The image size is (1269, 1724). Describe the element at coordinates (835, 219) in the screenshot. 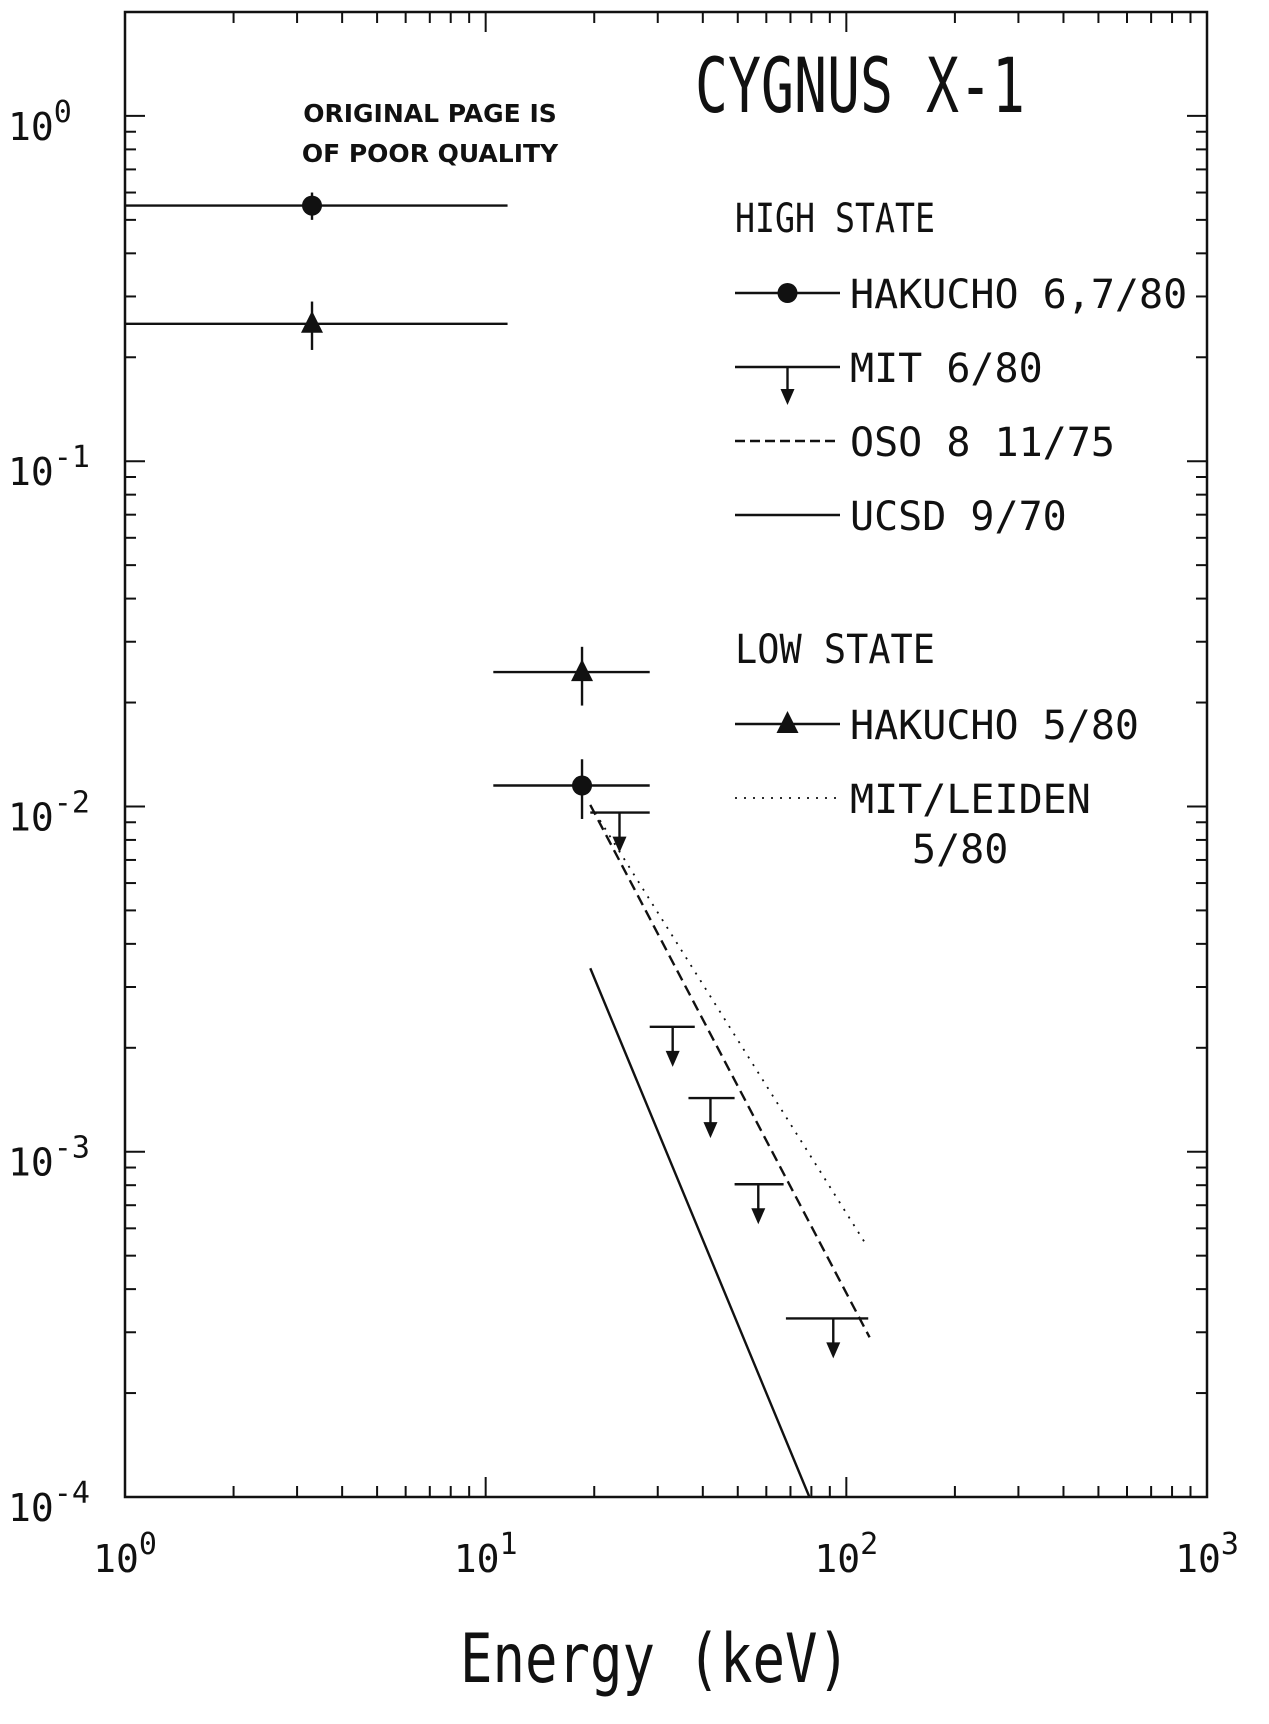

I see `legend-heading: HIGH STATE` at that location.